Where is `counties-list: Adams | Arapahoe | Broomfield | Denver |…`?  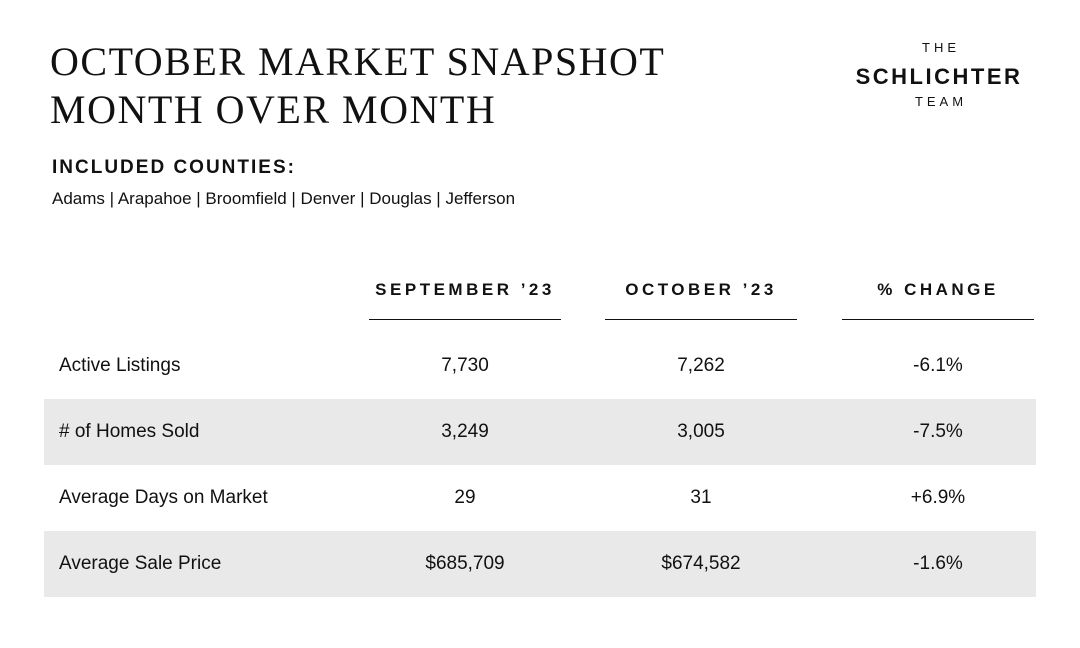
counties-list: Adams | Arapahoe | Broomfield | Denver |… is located at coordinates (284, 198).